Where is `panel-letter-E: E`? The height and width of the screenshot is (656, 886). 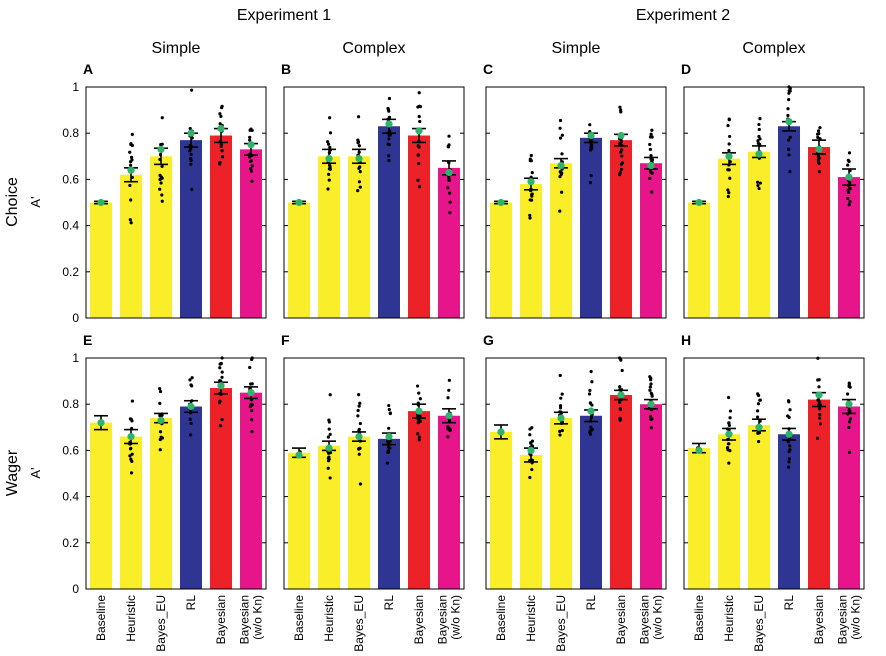 panel-letter-E: E is located at coordinates (87, 340).